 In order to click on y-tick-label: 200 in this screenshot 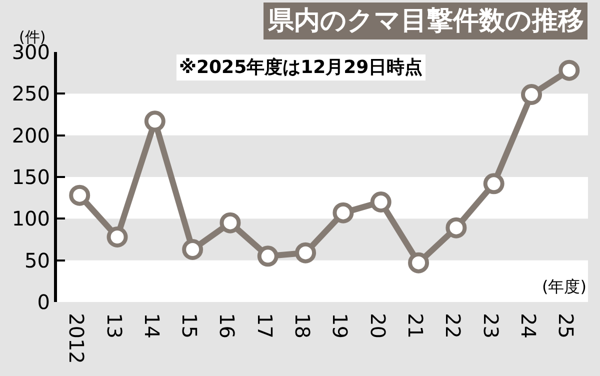, I will do `click(31, 135)`.